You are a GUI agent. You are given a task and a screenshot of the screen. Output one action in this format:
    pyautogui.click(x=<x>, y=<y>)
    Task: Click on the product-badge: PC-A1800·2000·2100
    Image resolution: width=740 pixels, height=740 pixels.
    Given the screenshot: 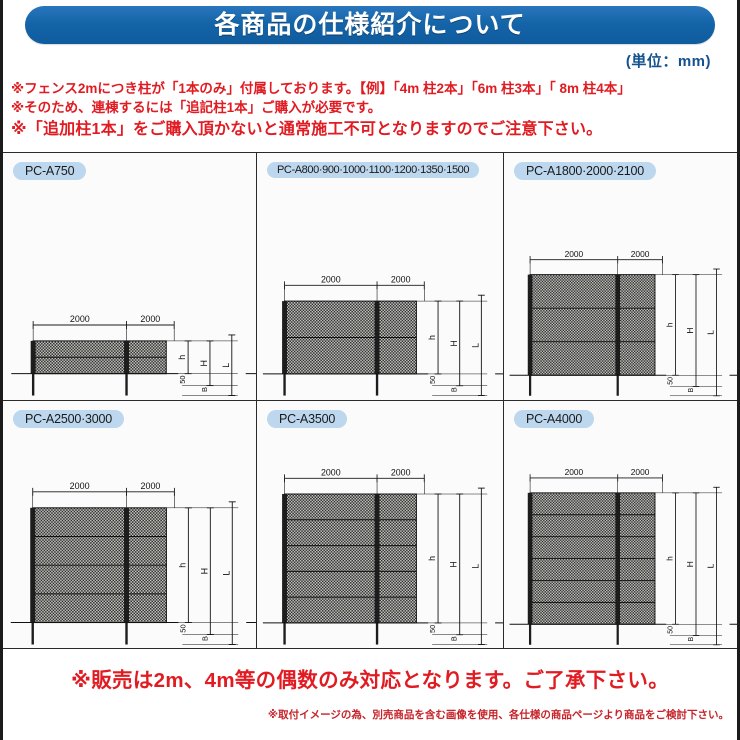 What is the action you would take?
    pyautogui.click(x=585, y=171)
    